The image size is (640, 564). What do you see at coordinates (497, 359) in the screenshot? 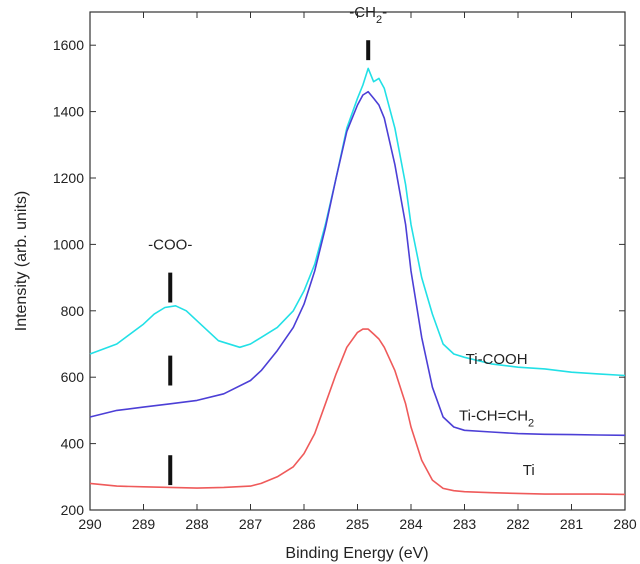
I see `series-label: Ti-COOH` at bounding box center [497, 359].